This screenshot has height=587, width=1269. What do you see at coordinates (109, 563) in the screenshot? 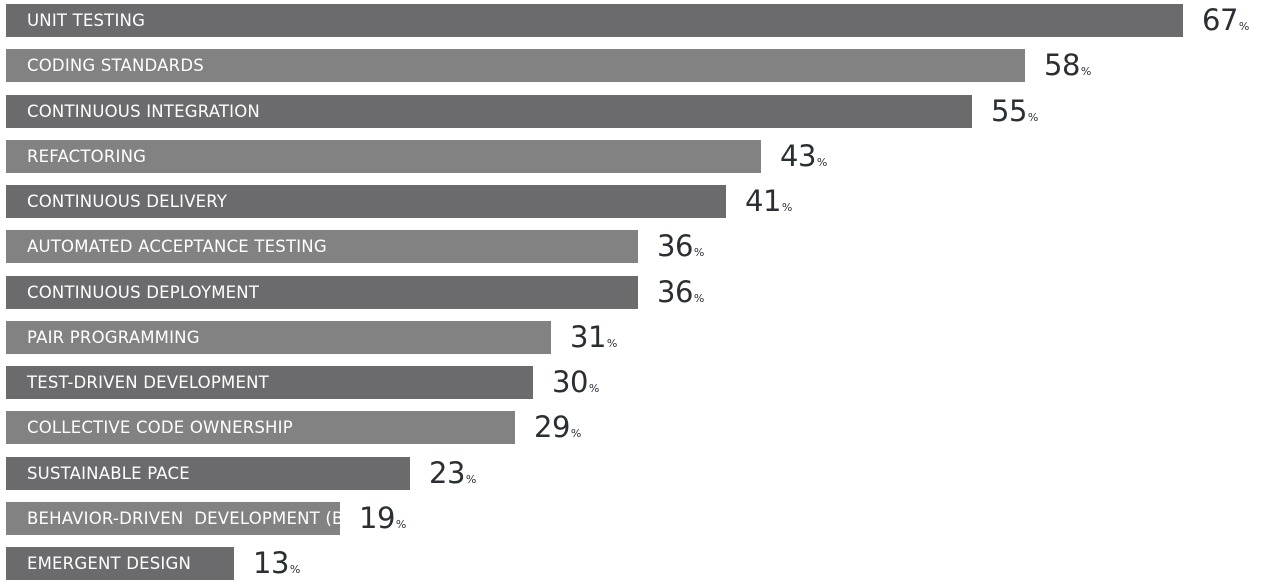
I see `bar-label: EMERGENT DESIGN` at bounding box center [109, 563].